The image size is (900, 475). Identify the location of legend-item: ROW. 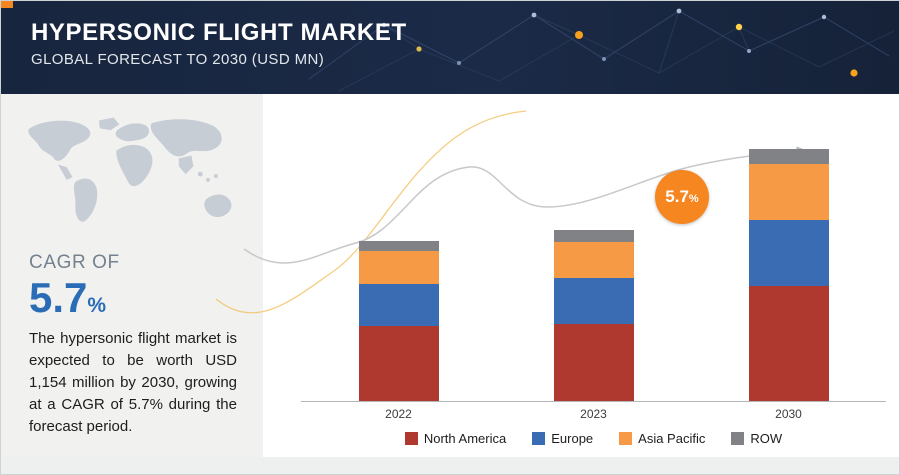
(756, 438).